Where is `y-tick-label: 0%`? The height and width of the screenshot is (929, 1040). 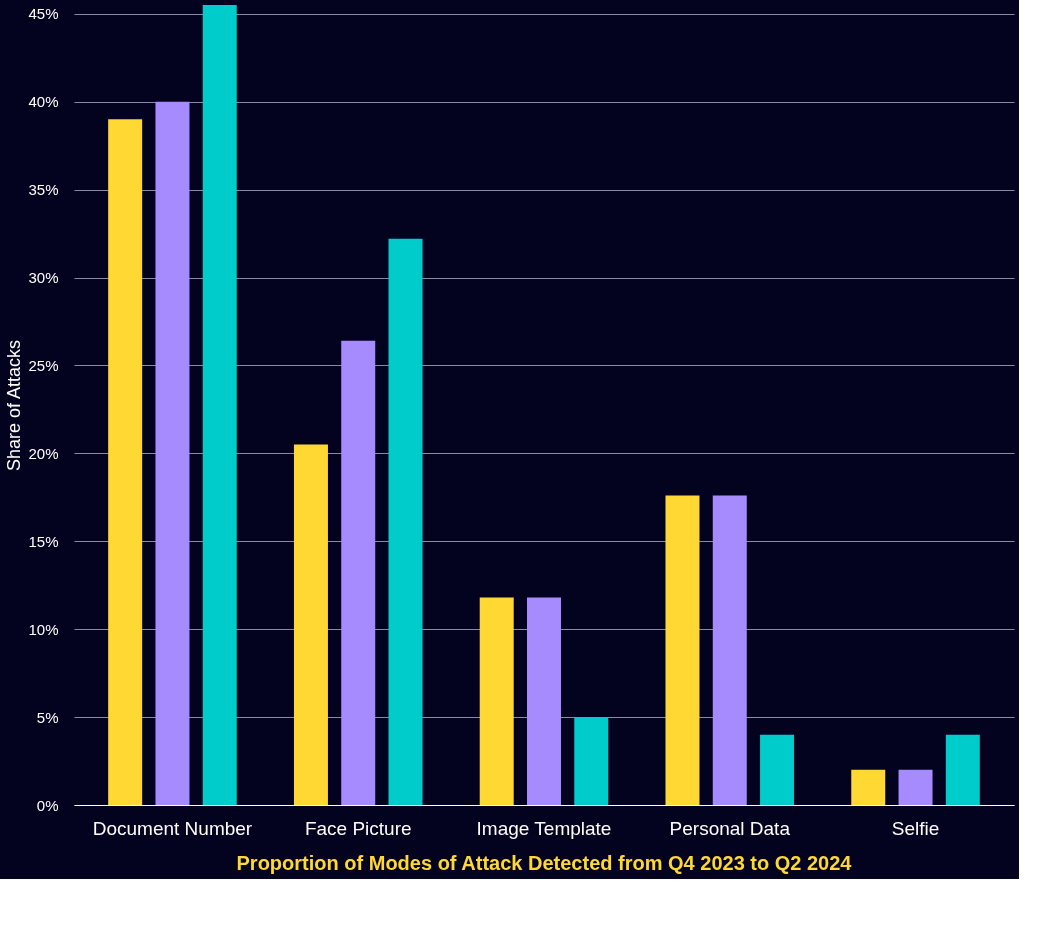
y-tick-label: 0% is located at coordinates (47, 805).